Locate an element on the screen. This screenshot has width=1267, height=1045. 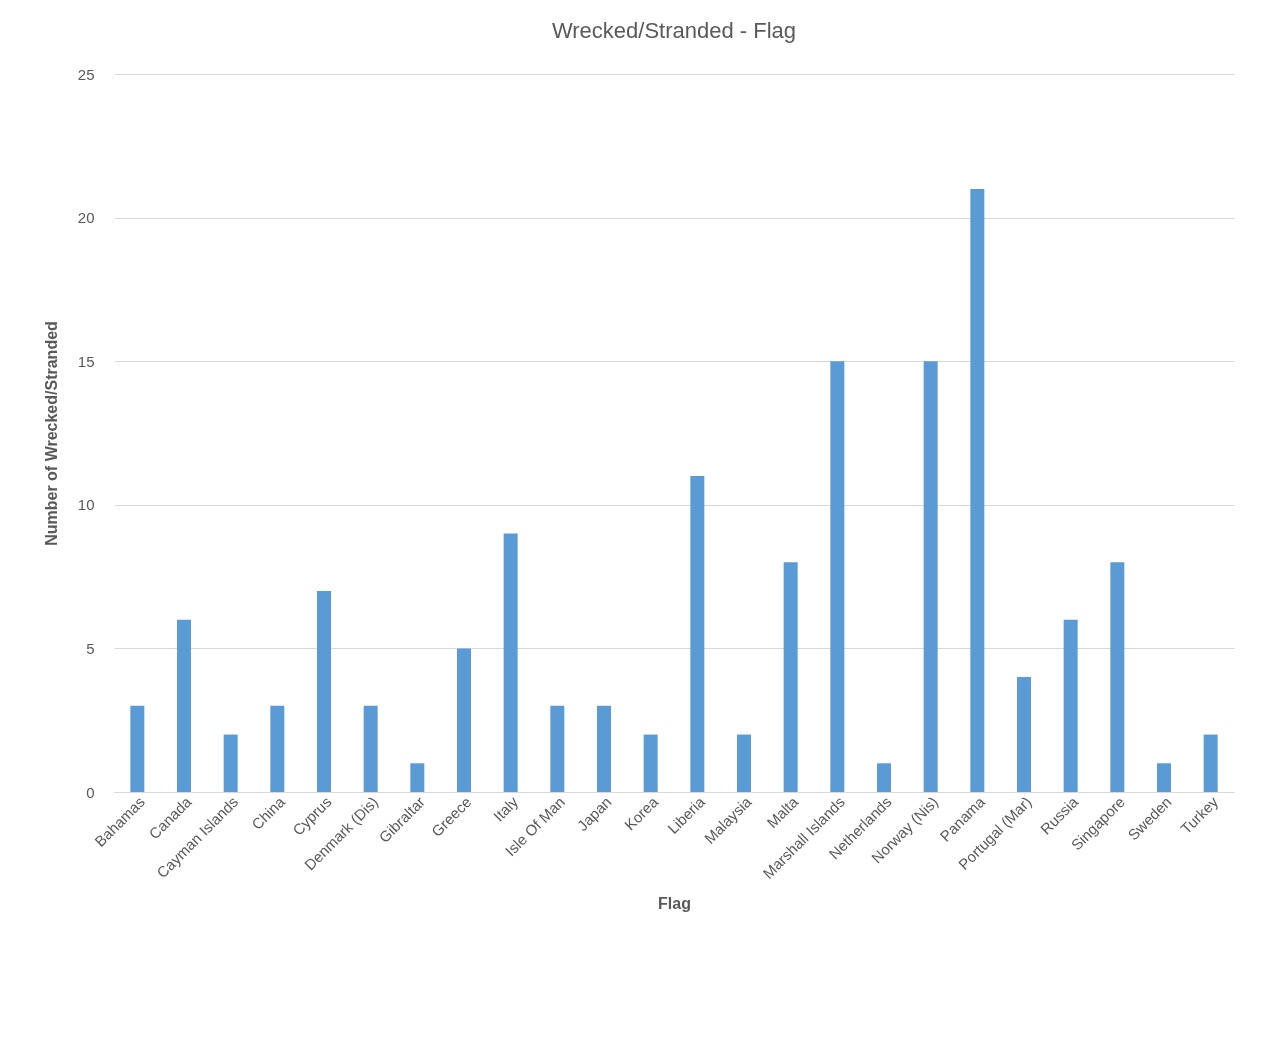
y-tick-label: 5 is located at coordinates (90, 648).